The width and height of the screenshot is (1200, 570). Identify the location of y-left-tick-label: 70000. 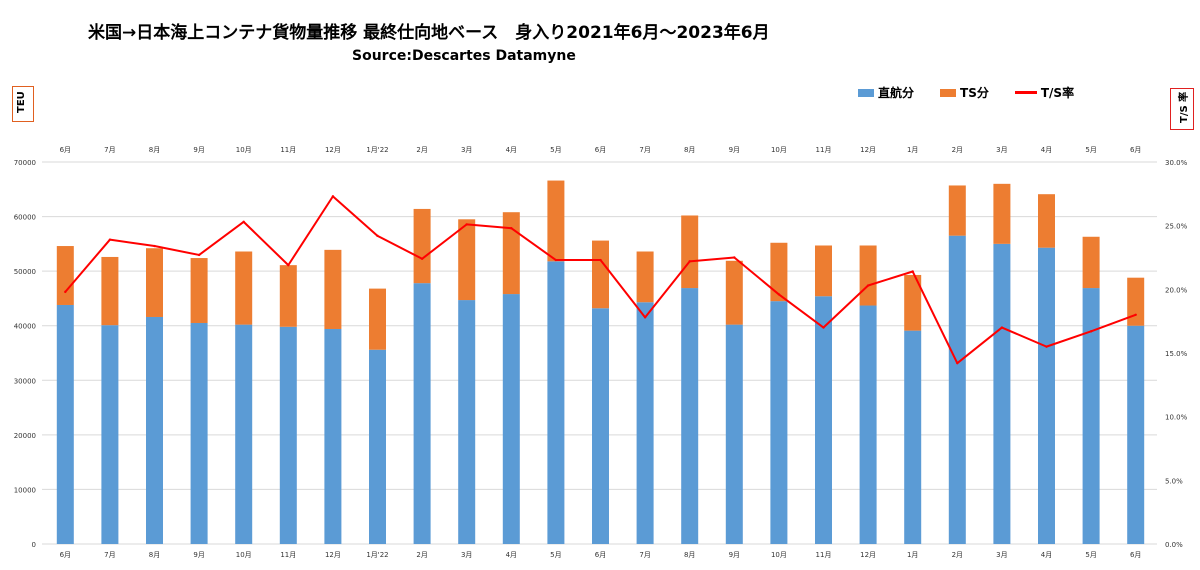
(25, 163).